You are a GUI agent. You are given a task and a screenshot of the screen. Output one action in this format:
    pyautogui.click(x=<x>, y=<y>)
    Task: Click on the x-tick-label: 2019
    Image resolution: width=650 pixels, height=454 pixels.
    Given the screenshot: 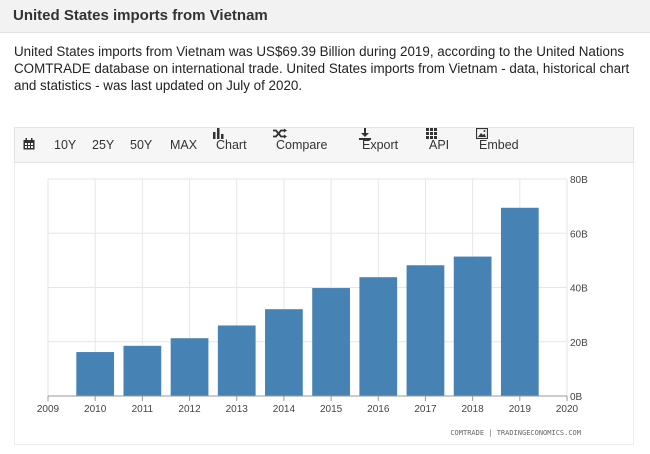 What is the action you would take?
    pyautogui.click(x=520, y=409)
    